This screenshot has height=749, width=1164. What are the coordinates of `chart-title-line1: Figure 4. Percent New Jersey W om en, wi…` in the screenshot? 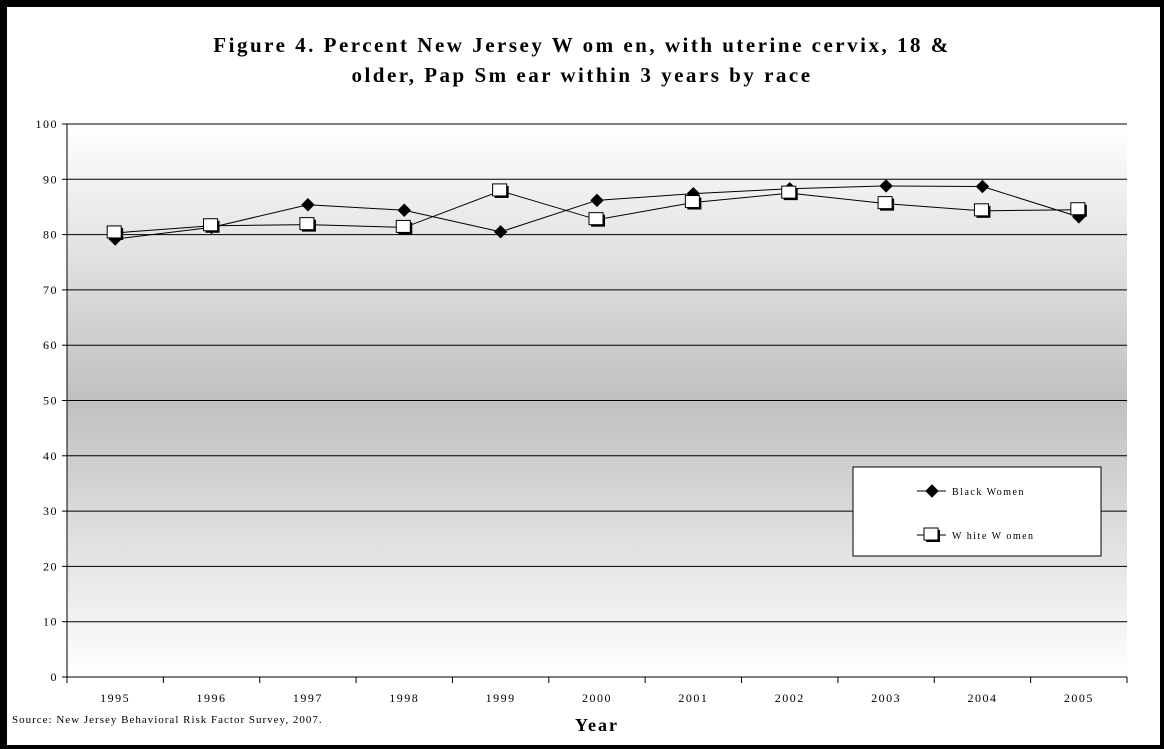 It's located at (581, 45).